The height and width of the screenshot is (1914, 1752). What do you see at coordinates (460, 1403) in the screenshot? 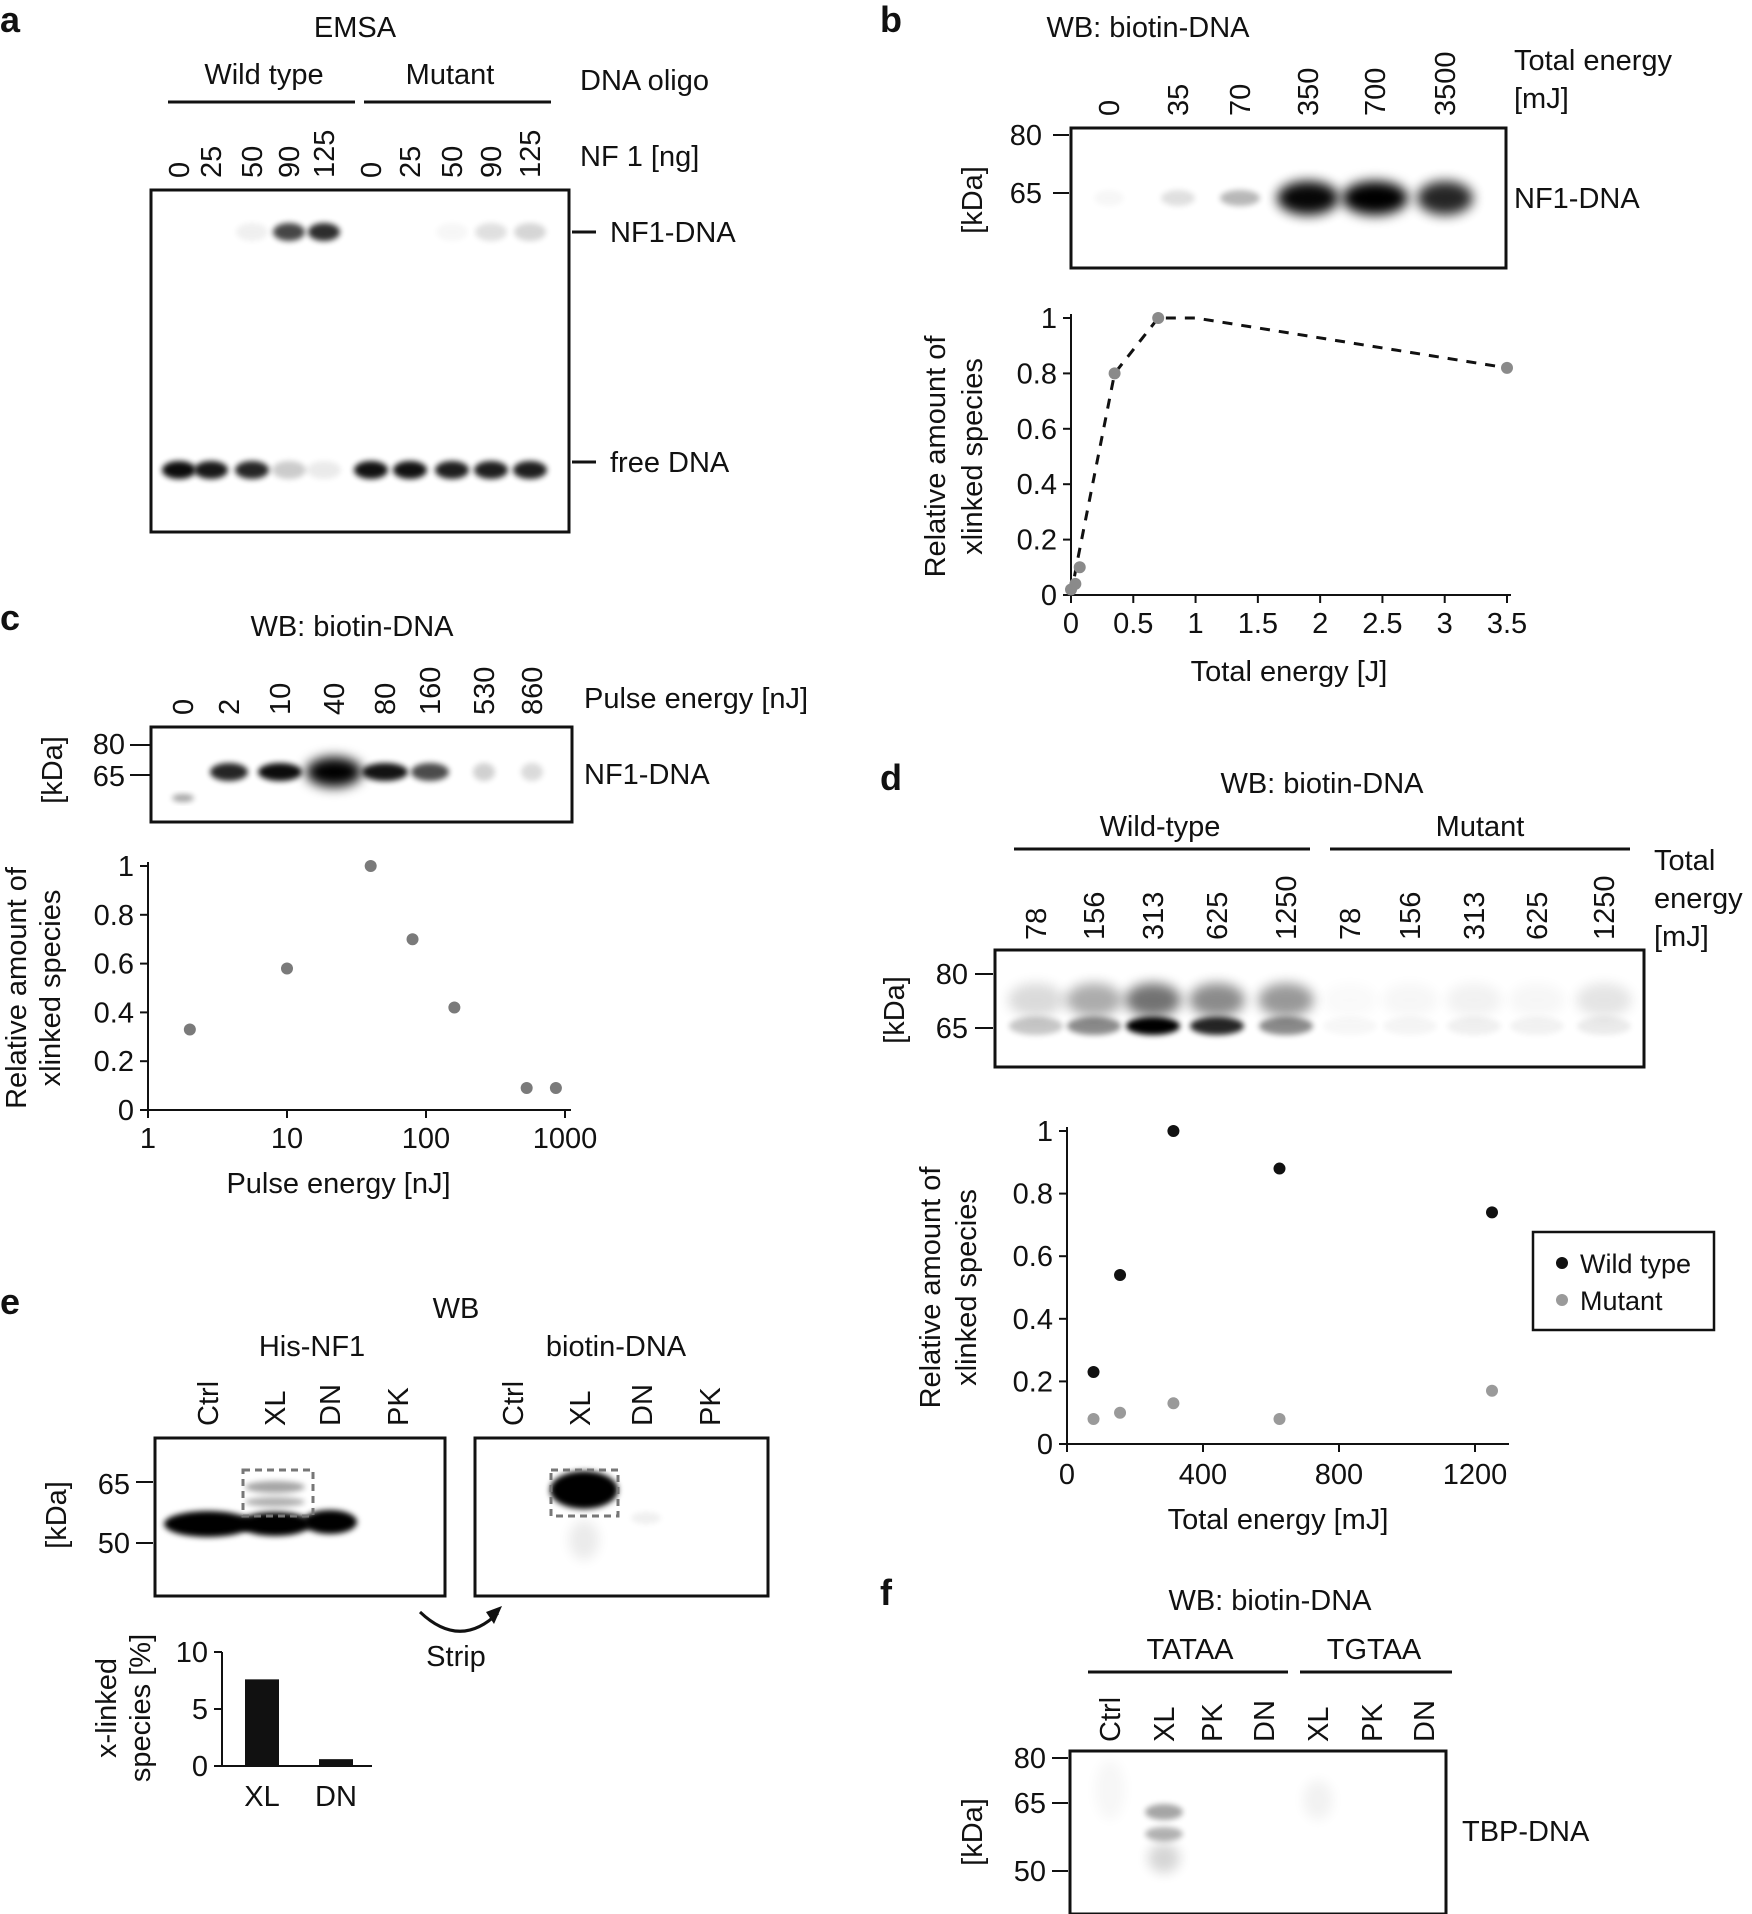
I see `panel-e-lane-labels: Ctrl Ctrl XL XL DN DN PK PK` at bounding box center [460, 1403].